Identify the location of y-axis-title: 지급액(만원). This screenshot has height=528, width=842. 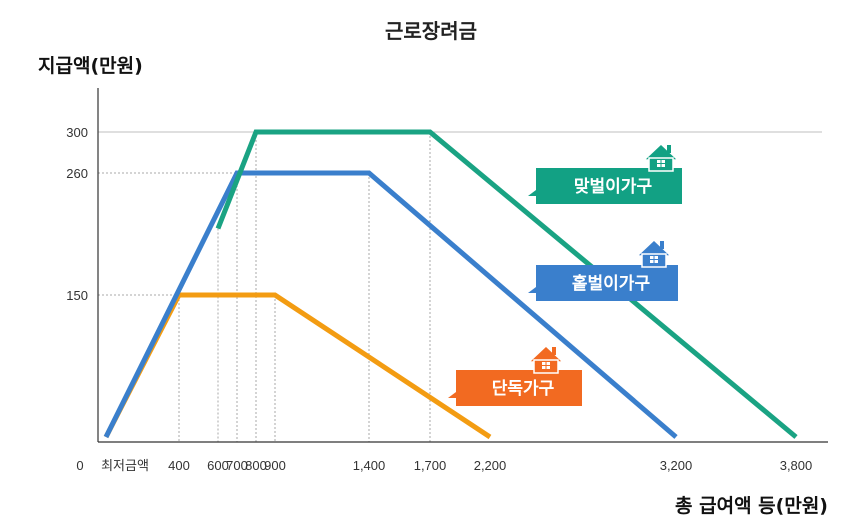
(90, 66).